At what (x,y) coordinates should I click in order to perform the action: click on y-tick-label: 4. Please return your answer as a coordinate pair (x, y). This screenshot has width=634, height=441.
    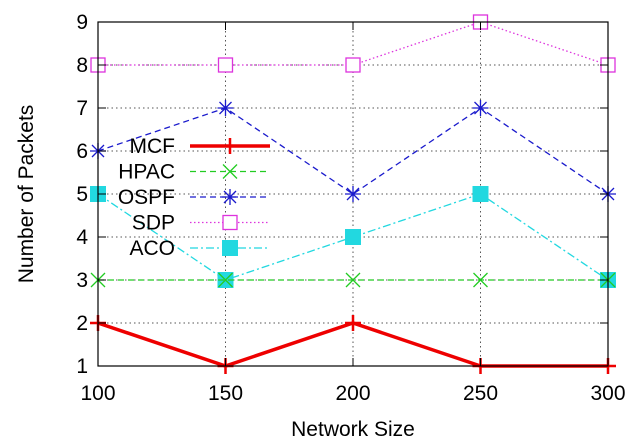
    Looking at the image, I should click on (82, 237).